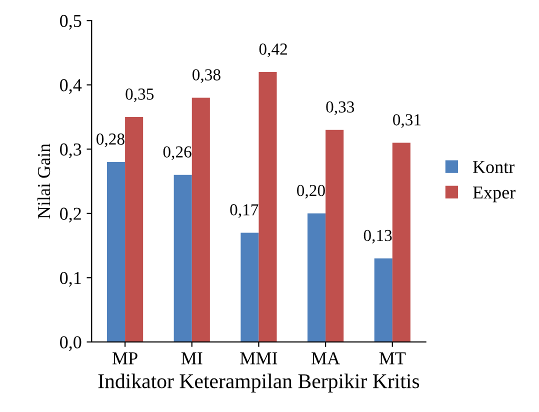 Image resolution: width=539 pixels, height=412 pixels. Describe the element at coordinates (125, 358) in the screenshot. I see `x-tick-label: MP` at that location.